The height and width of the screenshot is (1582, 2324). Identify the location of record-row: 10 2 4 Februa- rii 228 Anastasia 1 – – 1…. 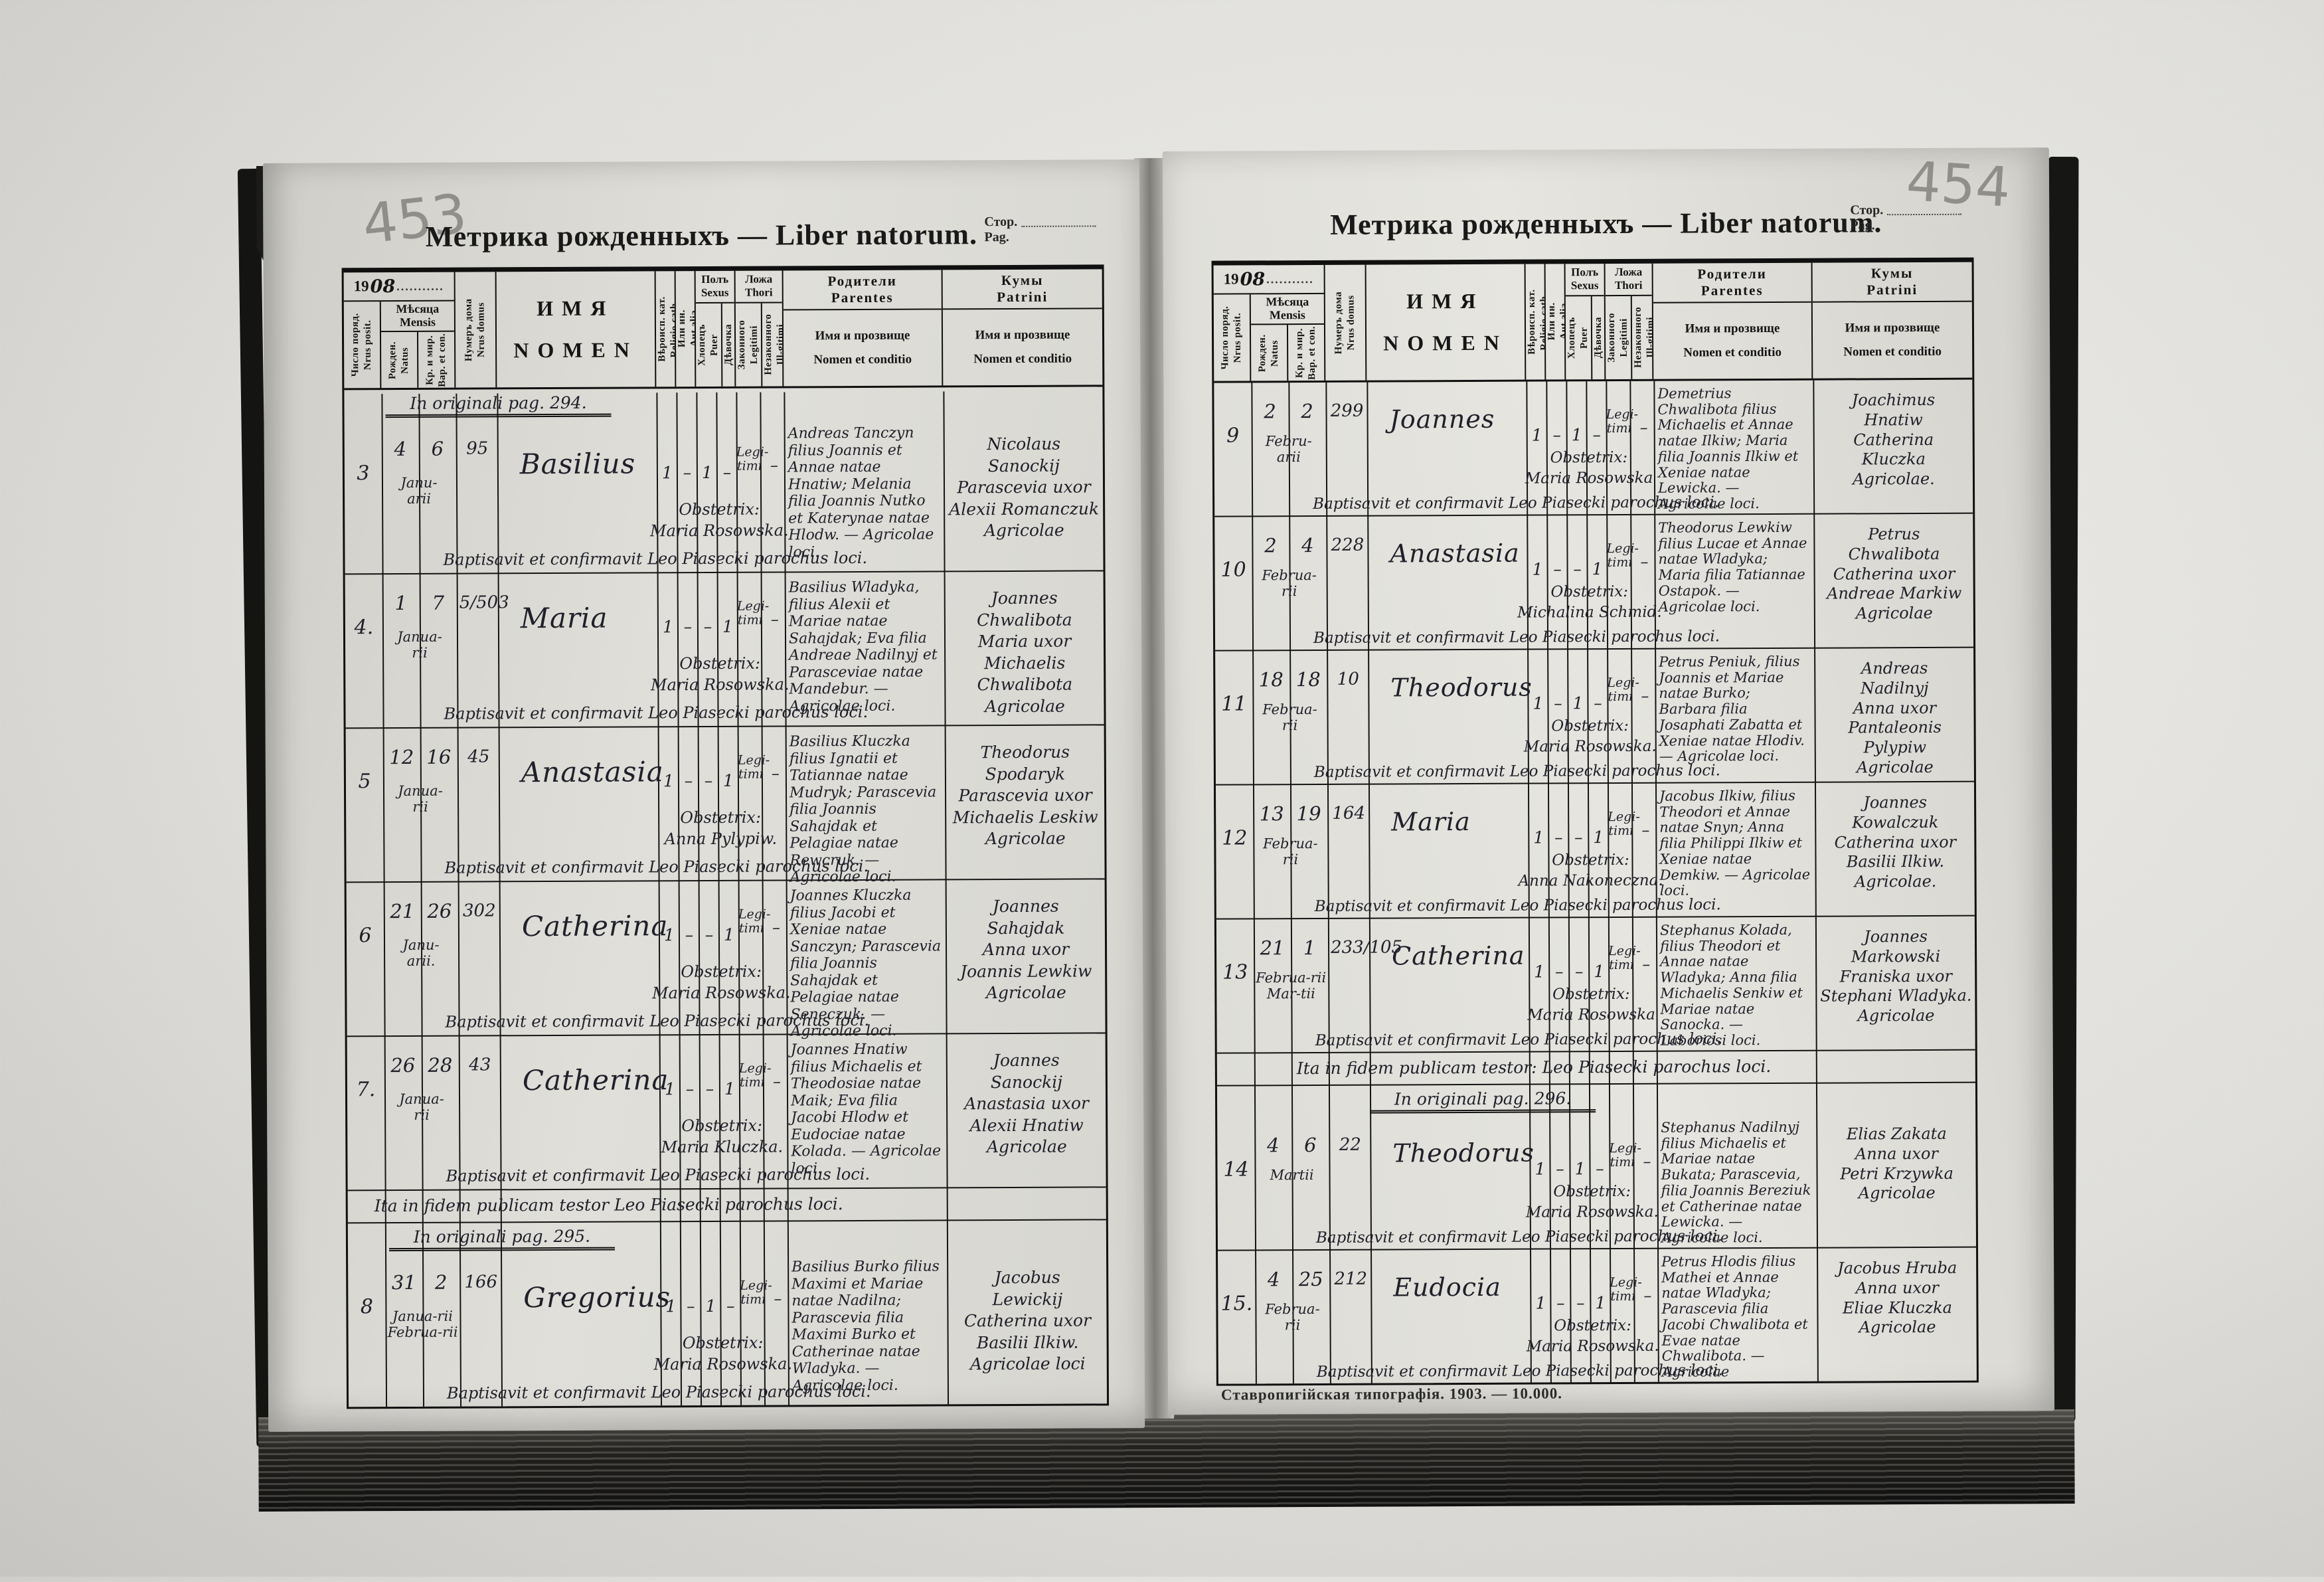
(1594, 582).